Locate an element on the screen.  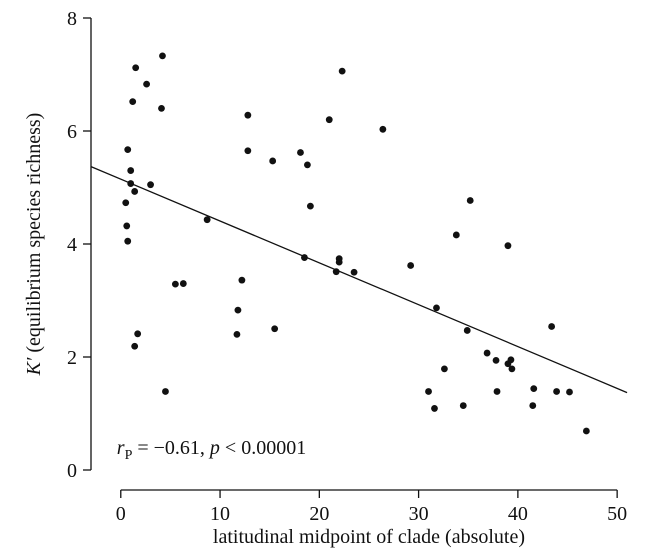
correlation-annotation: rP = −0.61, p < 0.00001 is located at coordinates (211, 450).